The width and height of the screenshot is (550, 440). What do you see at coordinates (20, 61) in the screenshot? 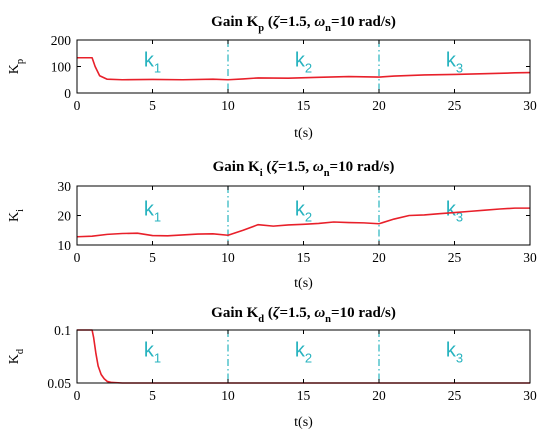
I see `y-axis-subscript: p` at bounding box center [20, 61].